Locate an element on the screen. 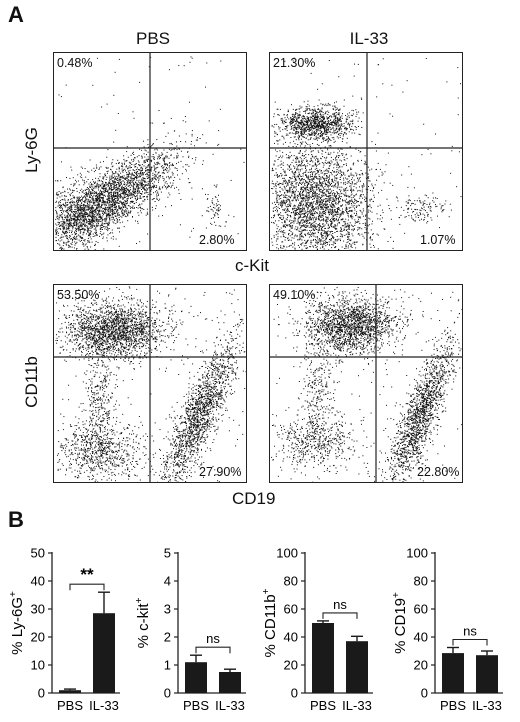 The image size is (520, 722). y-axis-label: % Ly-6G+ is located at coordinates (17, 623).